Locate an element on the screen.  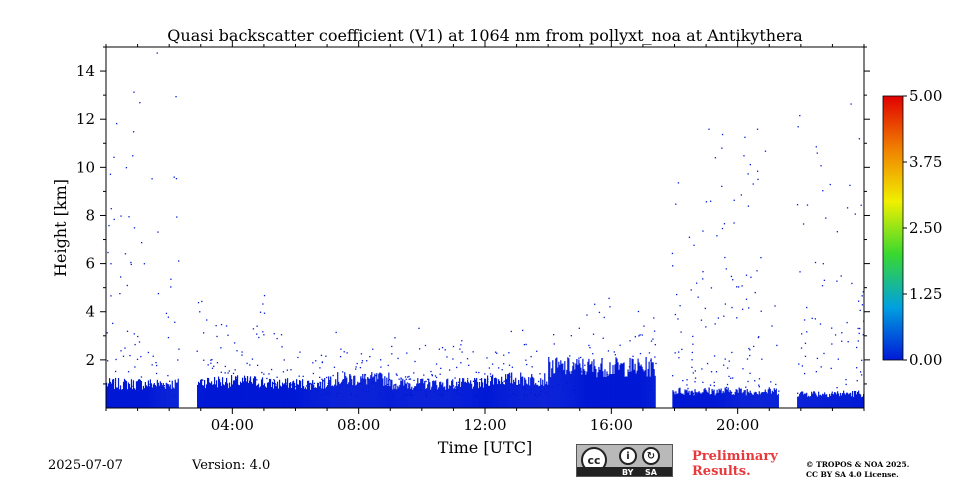
colorbar-tick-label: 1.25 is located at coordinates (925, 294).